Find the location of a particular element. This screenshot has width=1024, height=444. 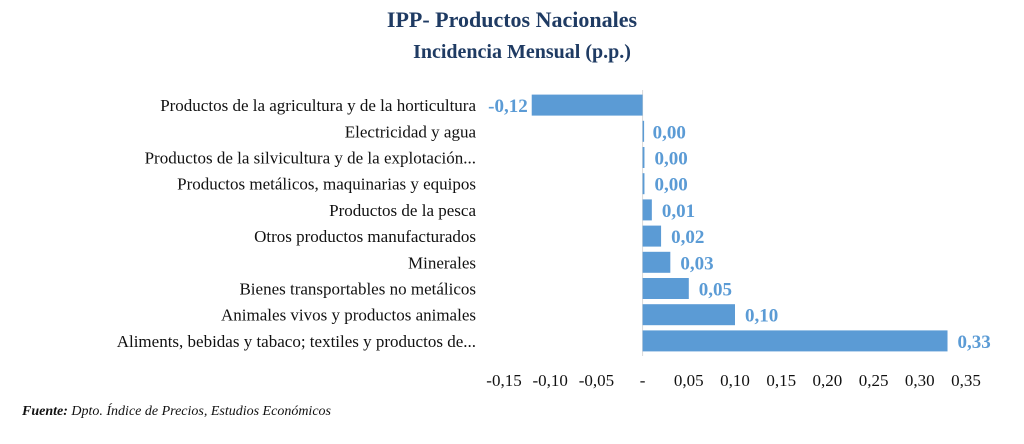

chart-title: IPP- Productos Nacionales is located at coordinates (512, 19).